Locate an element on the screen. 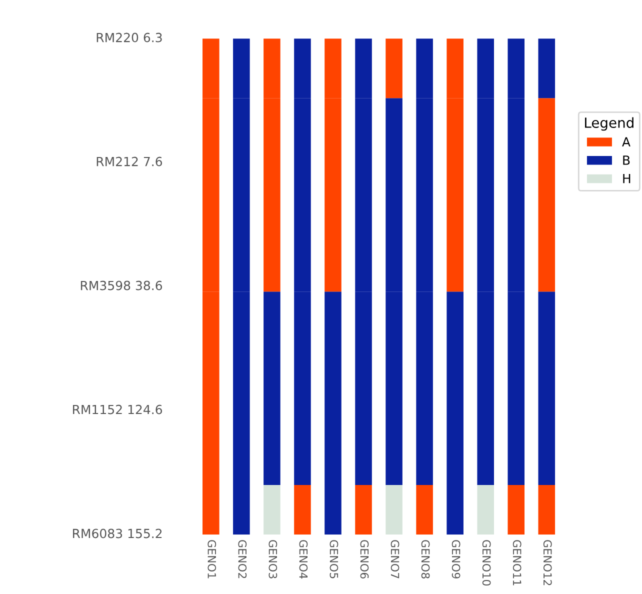 The height and width of the screenshot is (594, 642). x-tick-label: GENO10 is located at coordinates (486, 563).